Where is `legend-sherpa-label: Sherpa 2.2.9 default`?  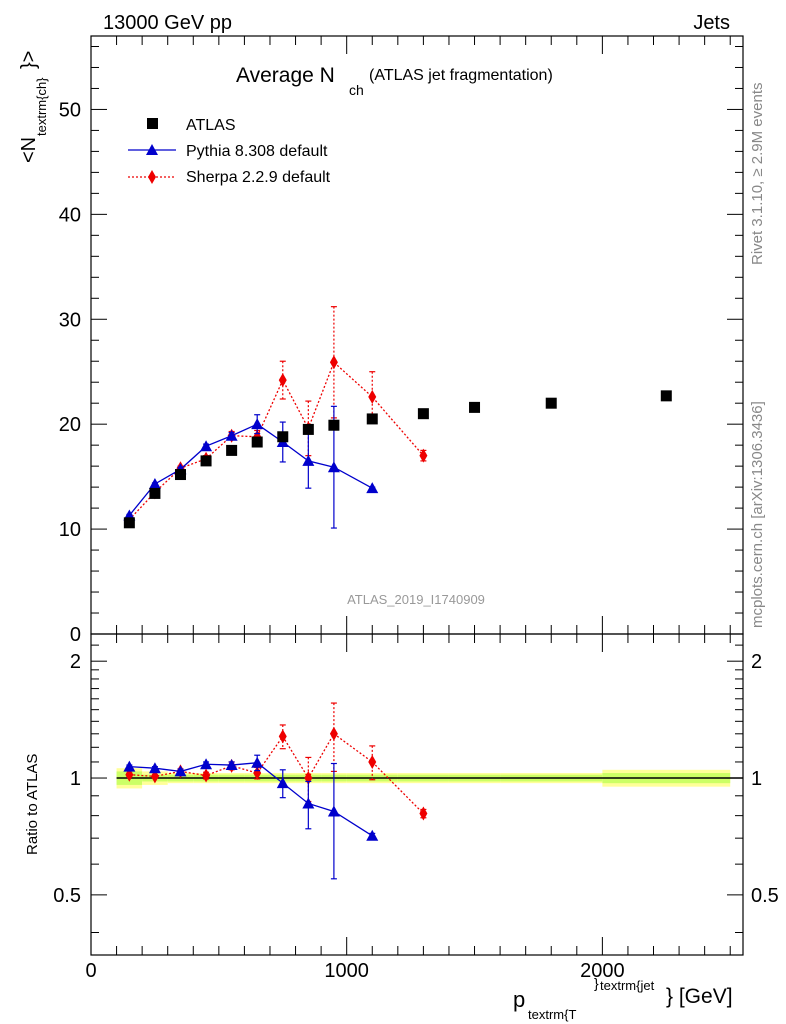 legend-sherpa-label: Sherpa 2.2.9 default is located at coordinates (258, 177).